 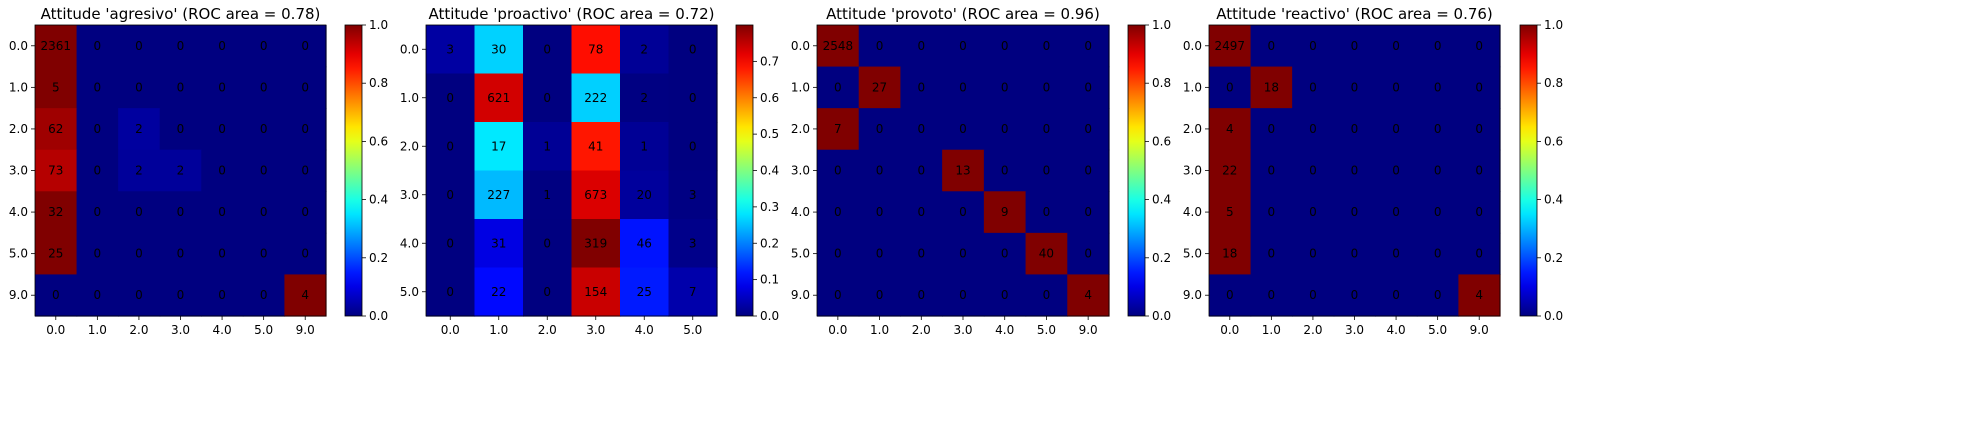 I want to click on cell-value-label: 2361, so click(x=56, y=46).